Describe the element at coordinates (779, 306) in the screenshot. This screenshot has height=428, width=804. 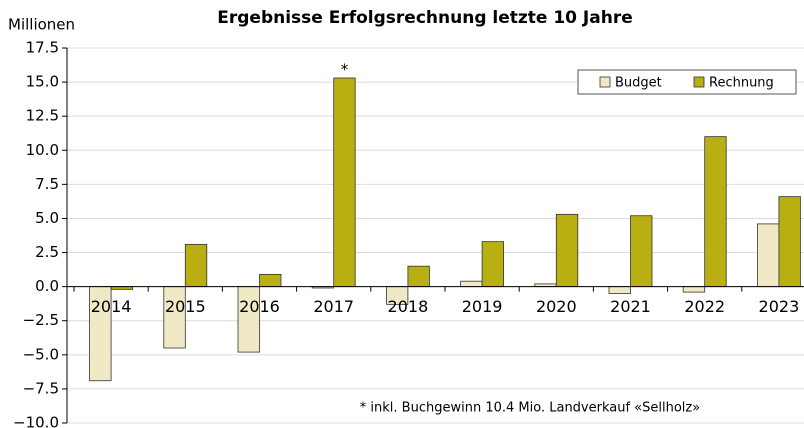
I see `x-tick-label: 2023` at that location.